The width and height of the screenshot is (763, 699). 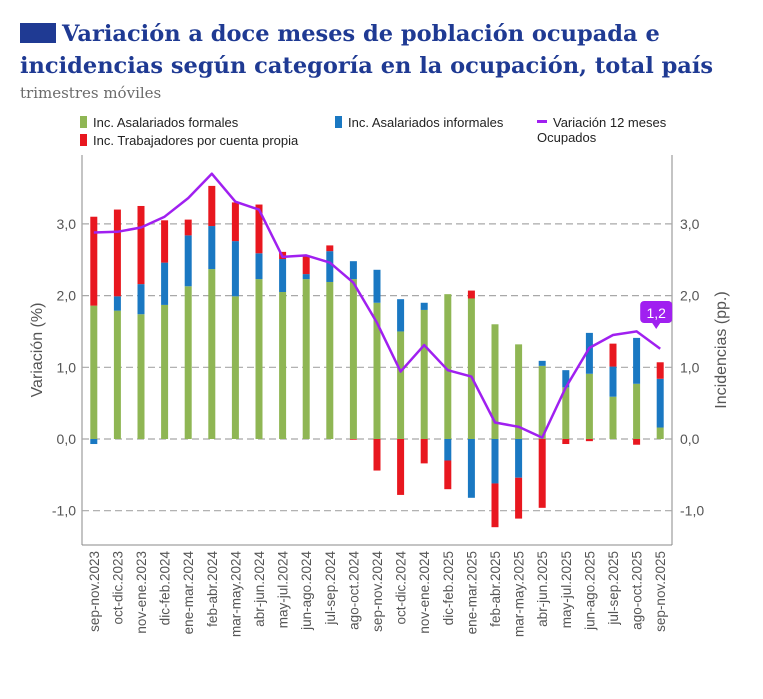 I want to click on title-marker, so click(x=38, y=33).